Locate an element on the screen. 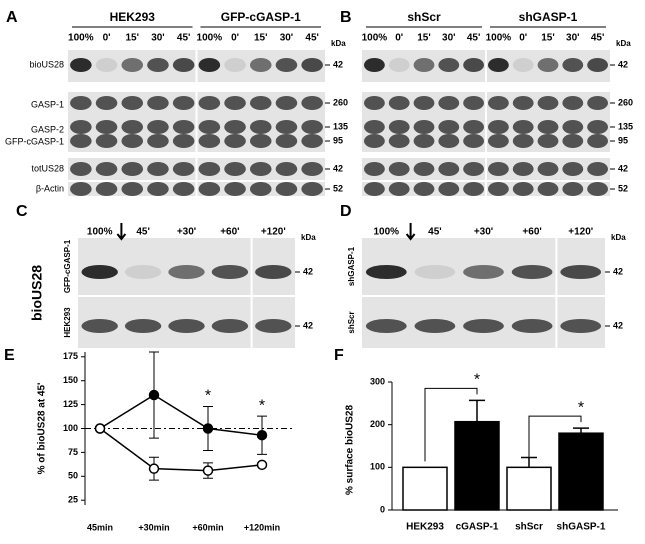 The image size is (645, 544). lane-label: 0' is located at coordinates (523, 38).